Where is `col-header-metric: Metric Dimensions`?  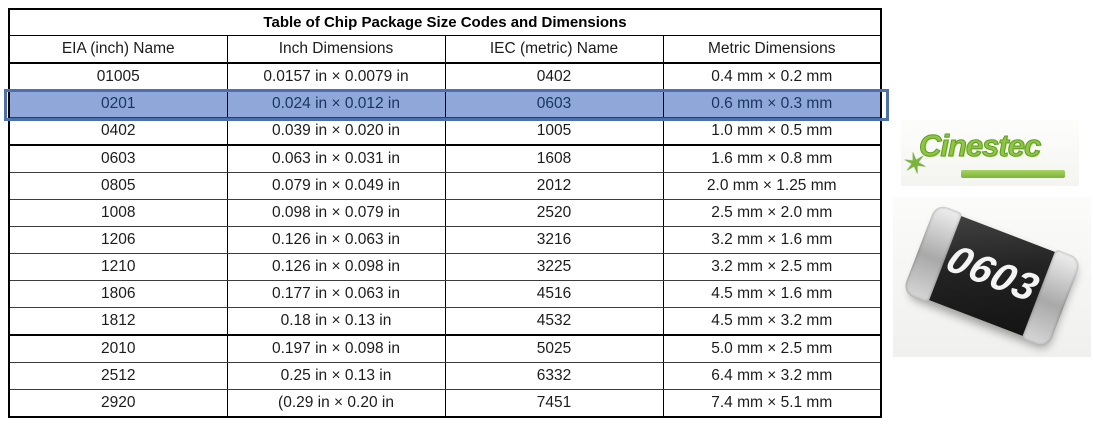
col-header-metric: Metric Dimensions is located at coordinates (771, 49).